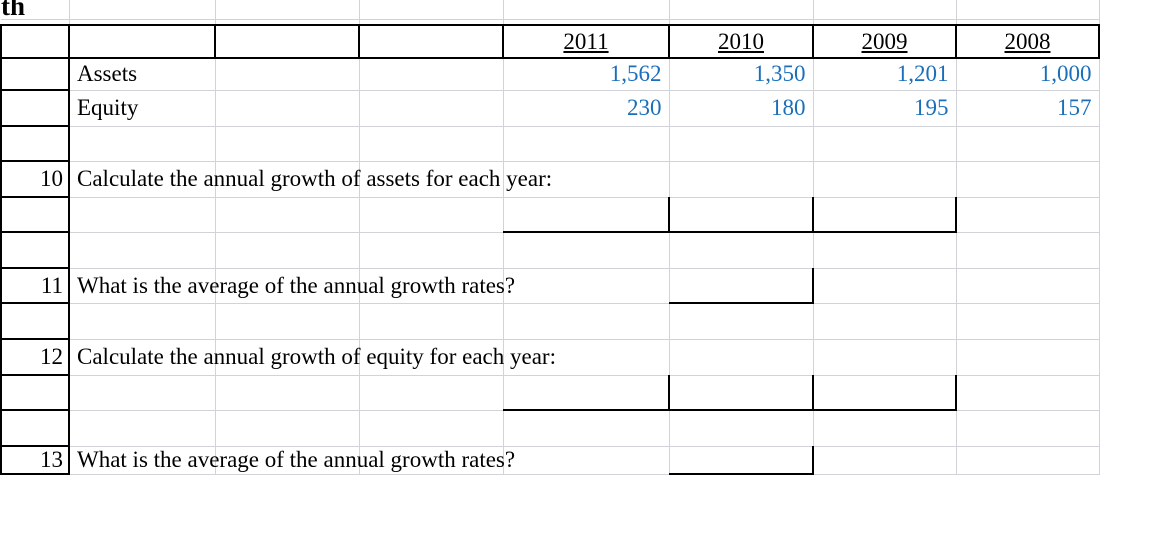 This screenshot has height=554, width=1170. I want to click on assets-value-2011: 1,562, so click(586, 74).